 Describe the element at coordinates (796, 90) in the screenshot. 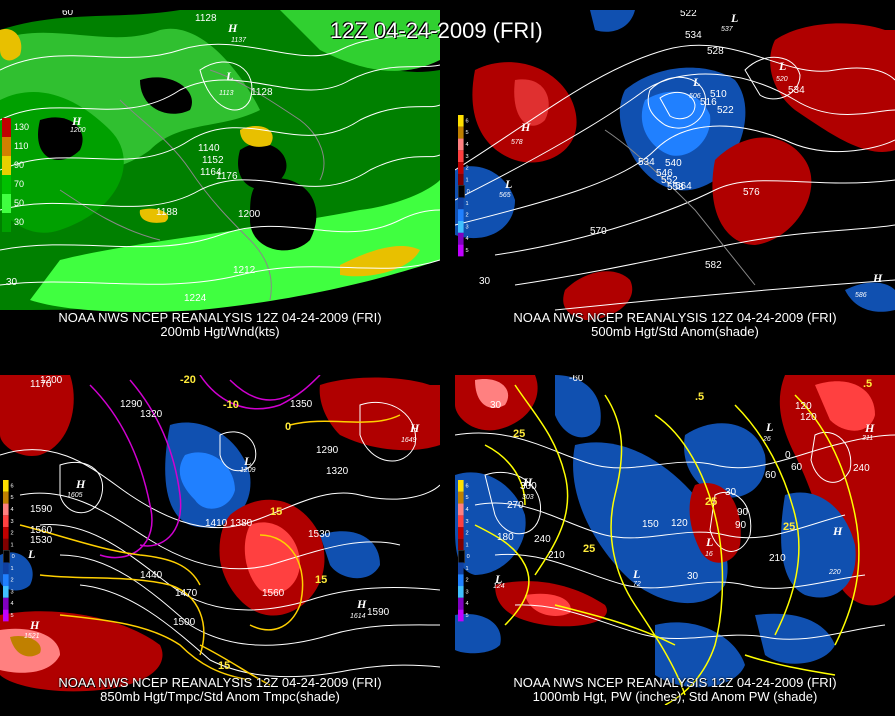

I see `contour-label: 534` at that location.